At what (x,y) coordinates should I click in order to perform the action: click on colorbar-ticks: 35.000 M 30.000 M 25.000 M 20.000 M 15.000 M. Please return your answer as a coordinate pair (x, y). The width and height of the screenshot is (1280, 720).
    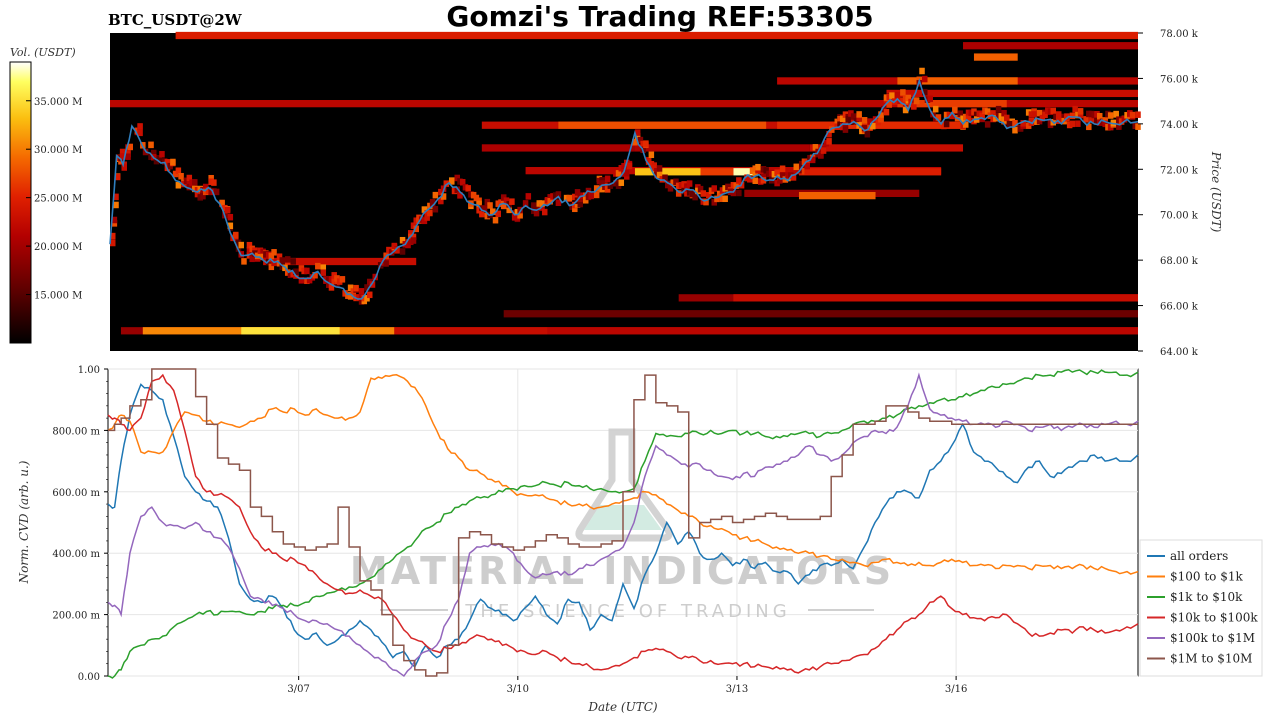
    Looking at the image, I should click on (54, 199).